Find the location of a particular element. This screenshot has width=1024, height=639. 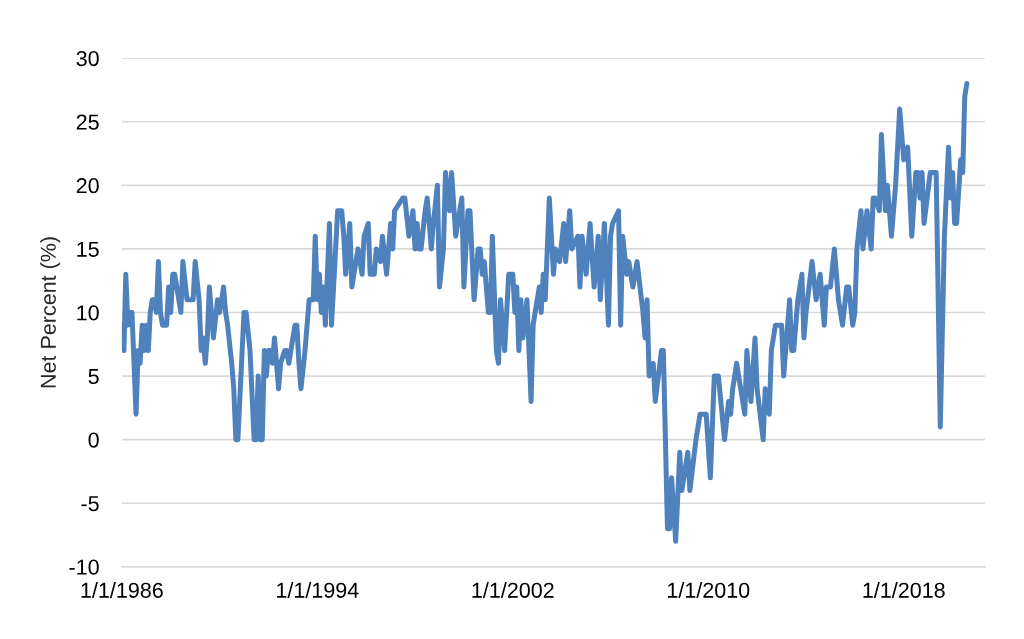

y-tick-label: -10 is located at coordinates (84, 567).